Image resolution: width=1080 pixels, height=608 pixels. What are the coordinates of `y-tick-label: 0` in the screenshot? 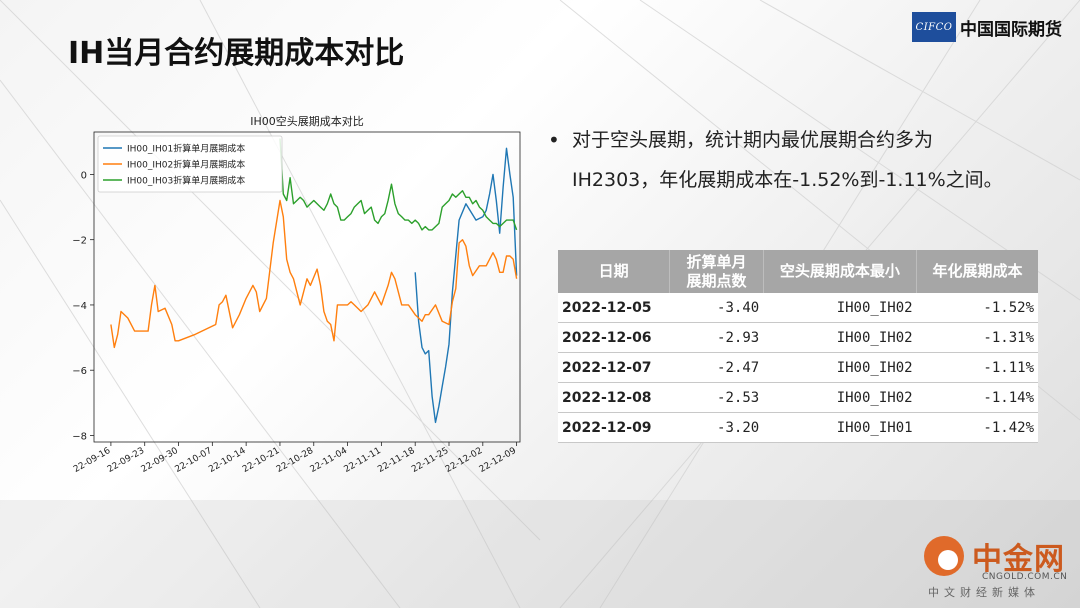 It's located at (84, 175).